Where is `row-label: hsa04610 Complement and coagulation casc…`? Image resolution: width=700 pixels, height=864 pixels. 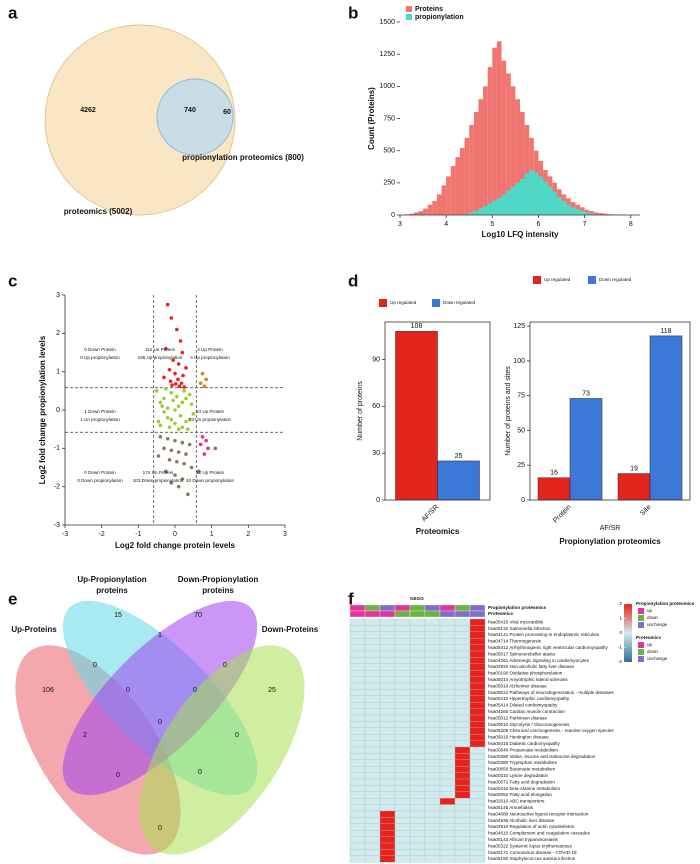 row-label: hsa04610 Complement and coagulation casc… is located at coordinates (539, 833).